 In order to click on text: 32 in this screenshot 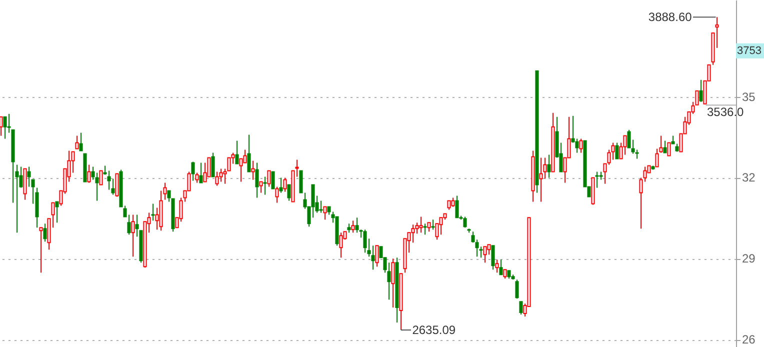, I will do `click(749, 177)`.